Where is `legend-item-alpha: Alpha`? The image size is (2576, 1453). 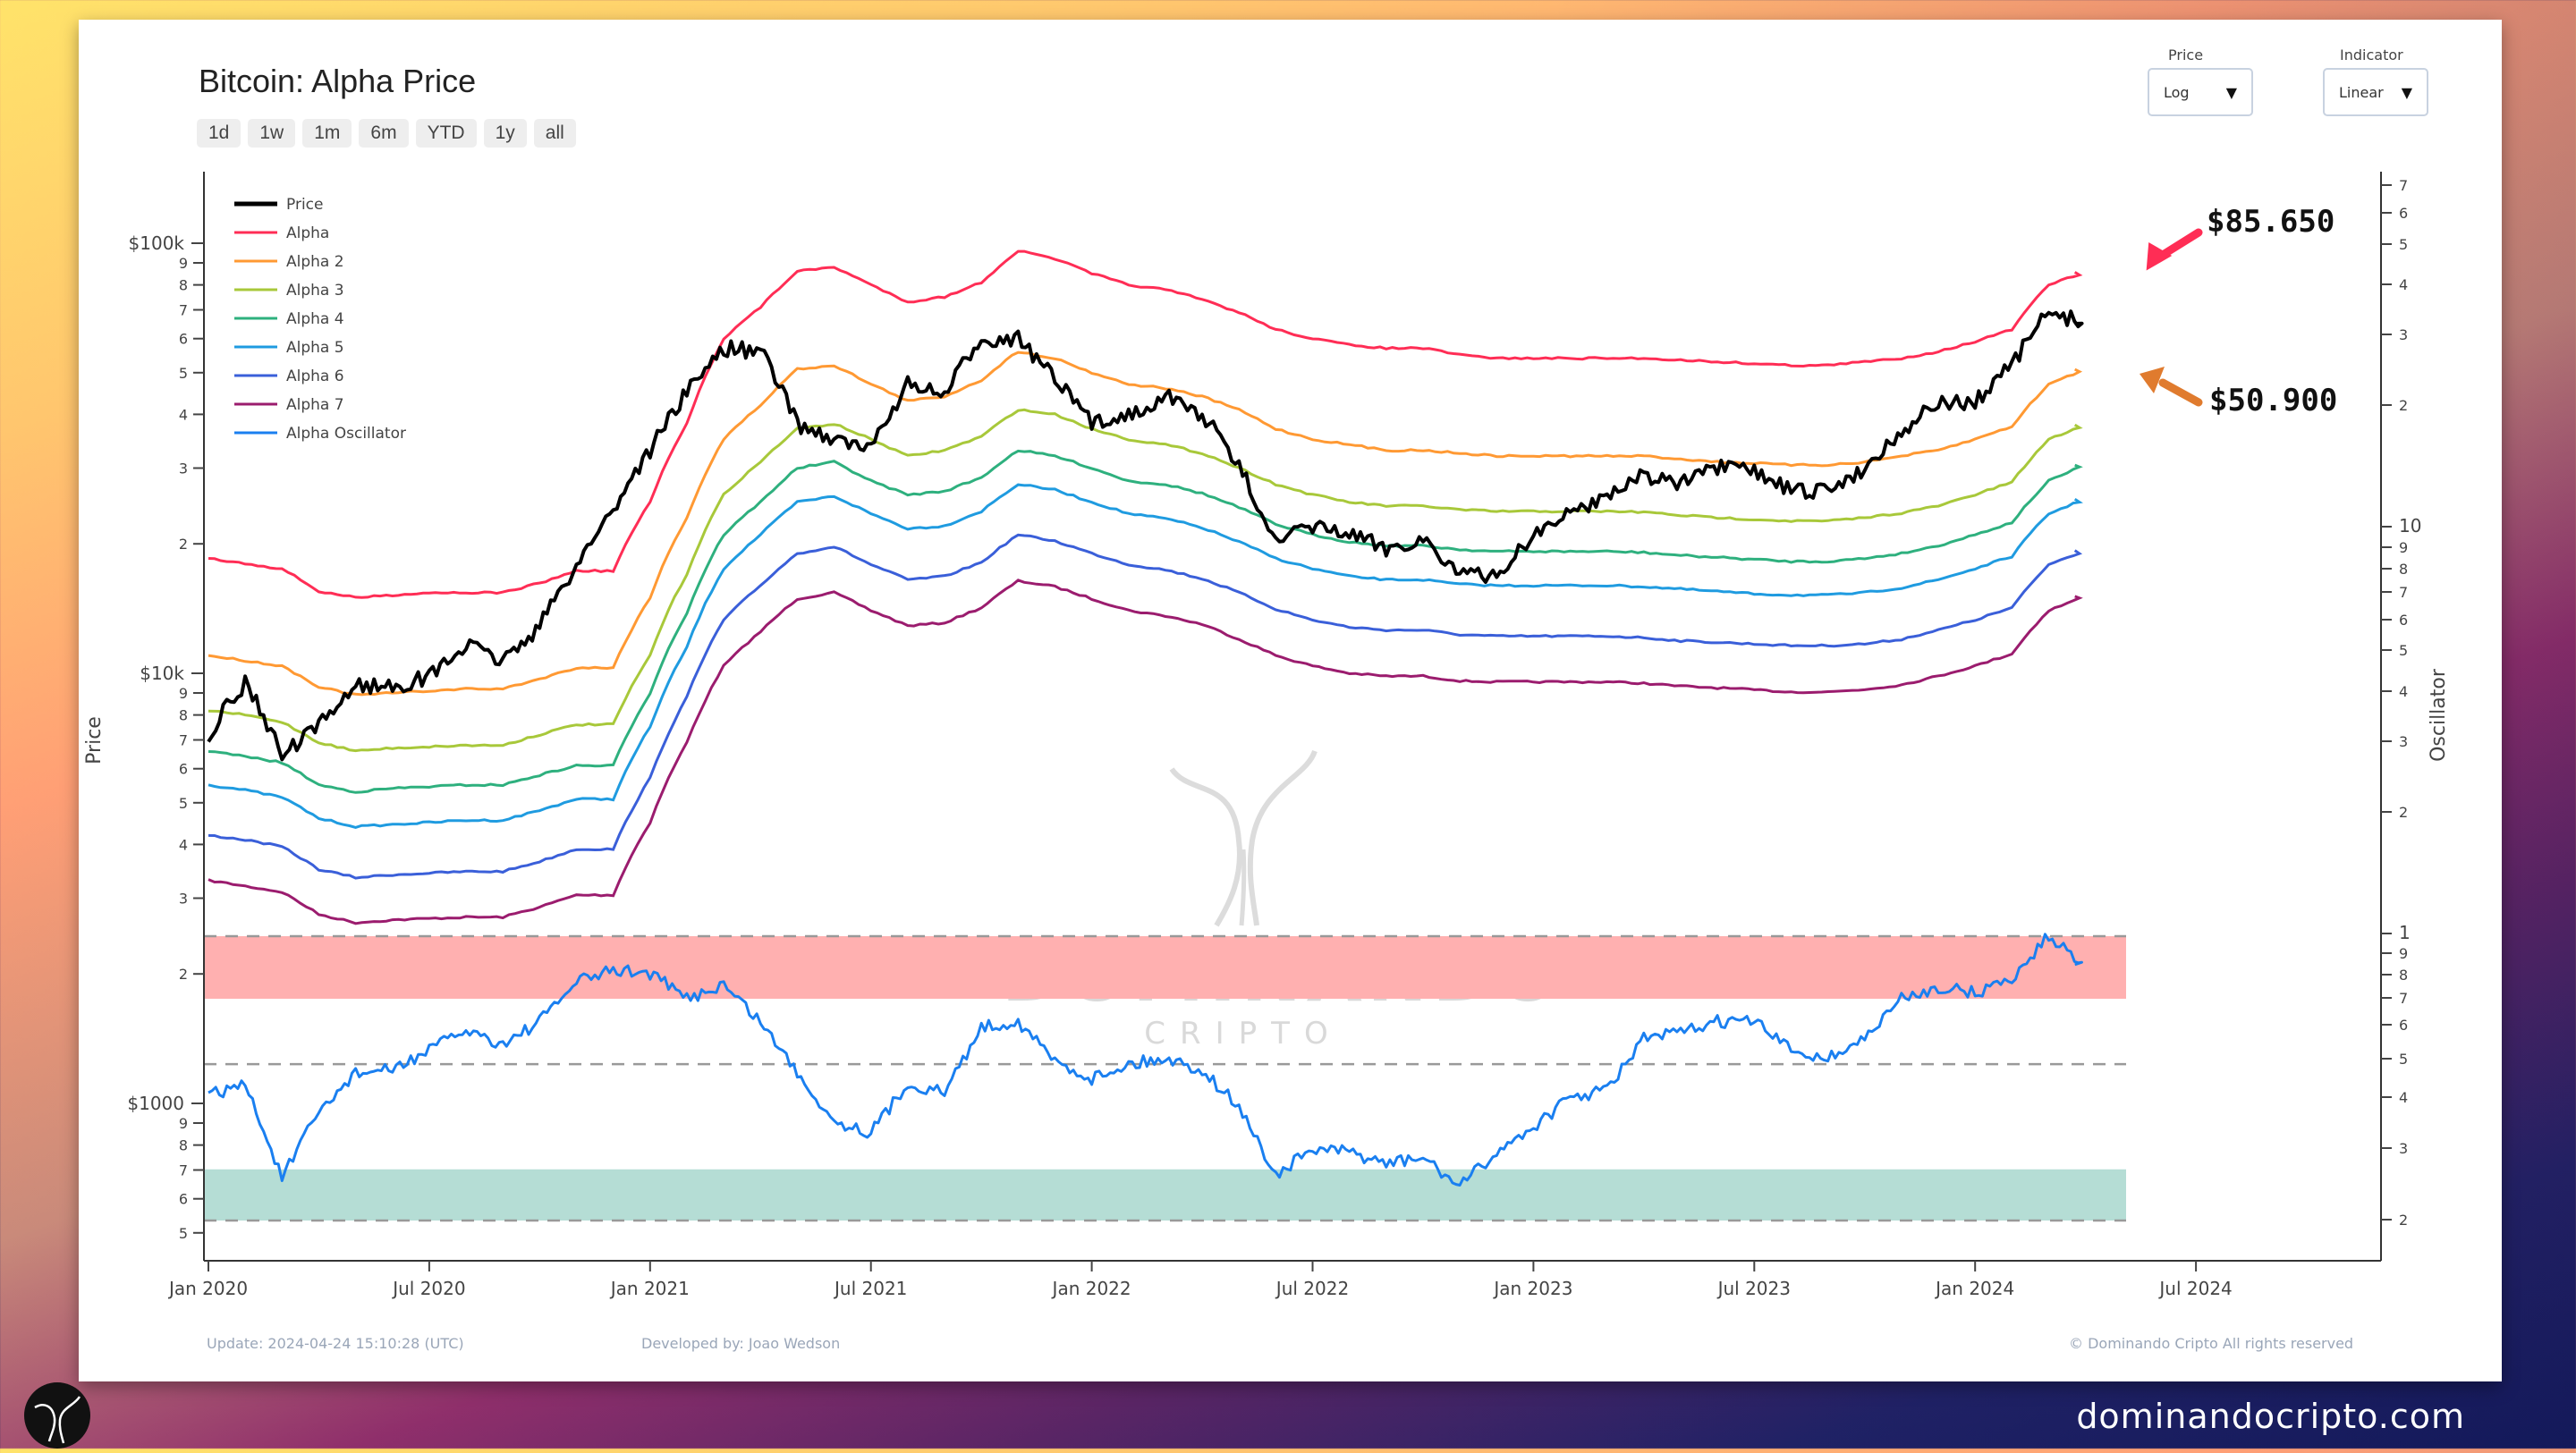 legend-item-alpha: Alpha is located at coordinates (307, 233).